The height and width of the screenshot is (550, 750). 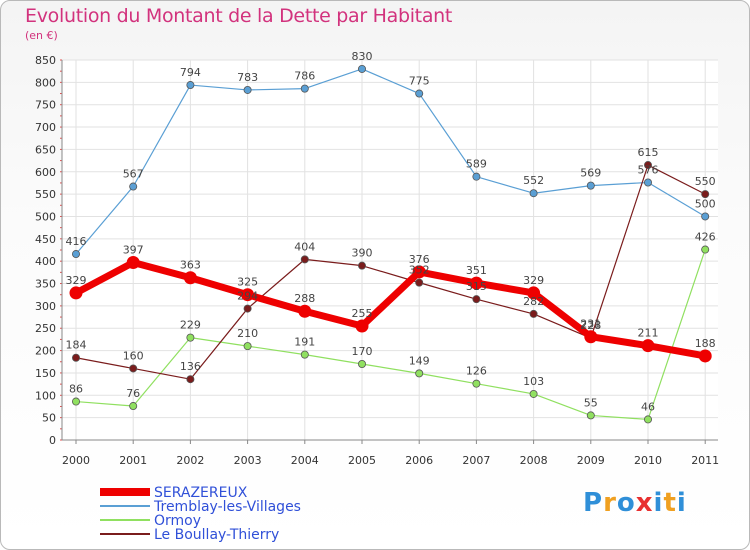 What do you see at coordinates (216, 535) in the screenshot?
I see `legend-label: Le Boullay-Thierry` at bounding box center [216, 535].